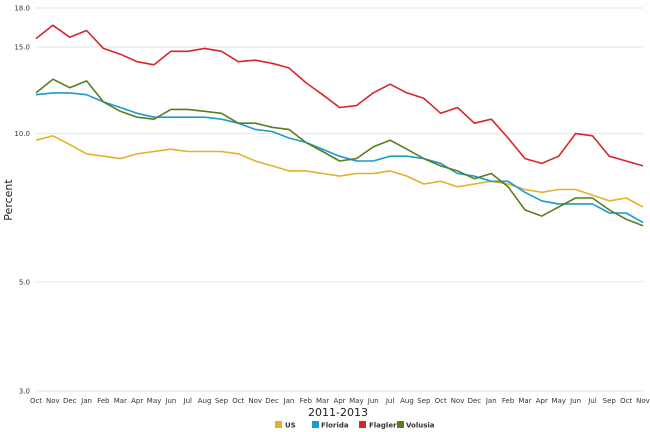 Image resolution: width=650 pixels, height=432 pixels. I want to click on x-axis-title: 2011-2013, so click(338, 412).